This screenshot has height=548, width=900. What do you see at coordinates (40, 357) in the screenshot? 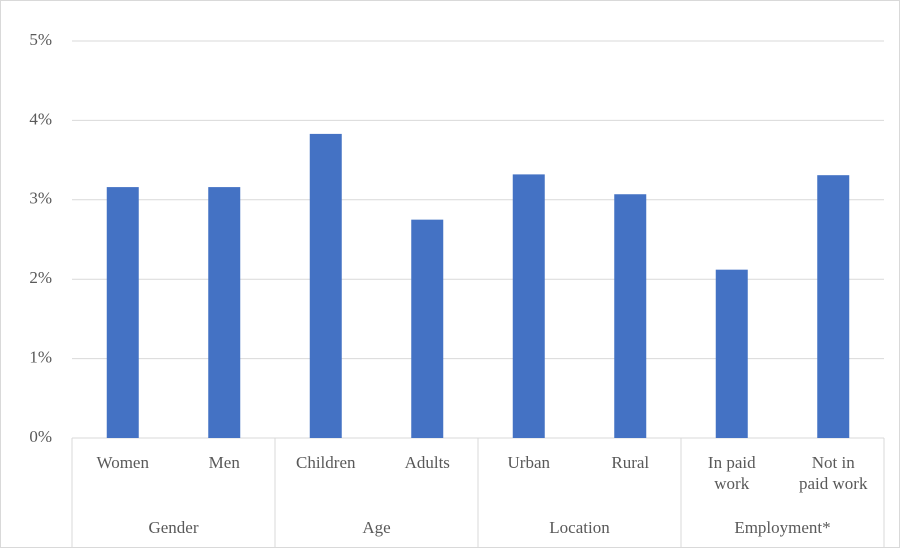
I see `y-tick-label: 1%` at bounding box center [40, 357].